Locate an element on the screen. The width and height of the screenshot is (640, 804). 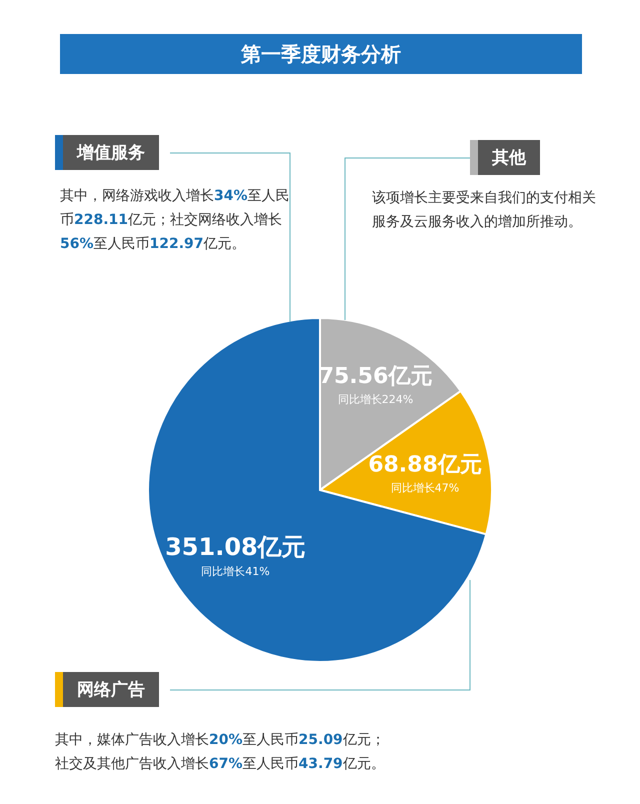
legend-label: 增值服务 is located at coordinates (107, 152).